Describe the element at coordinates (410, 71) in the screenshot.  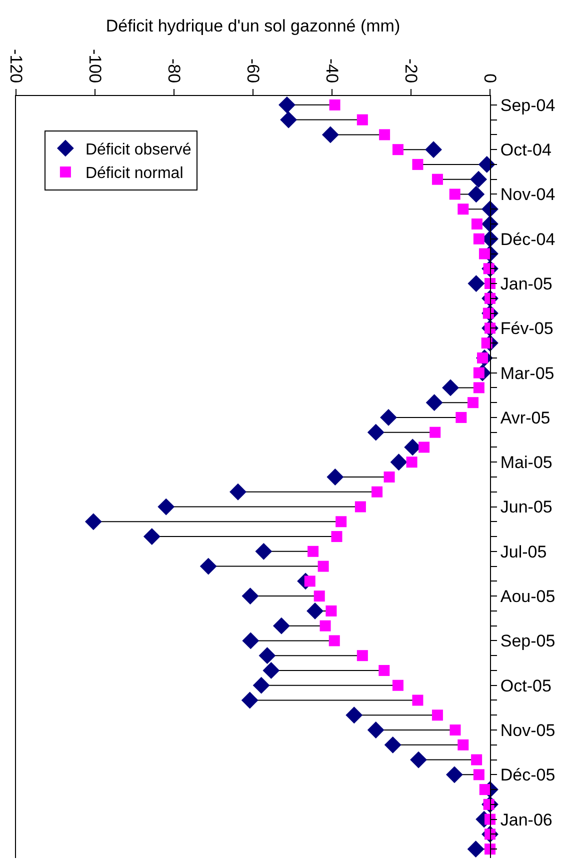
I see `x-tick-label: -20` at that location.